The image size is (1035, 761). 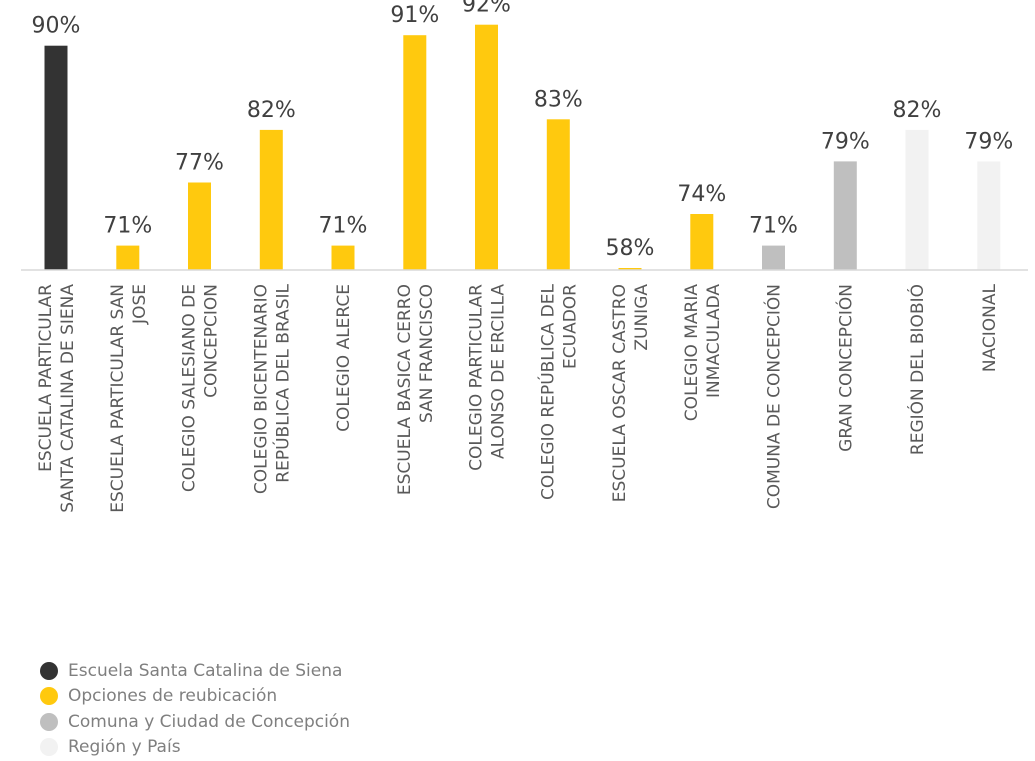 I want to click on category-label-line: ECUADOR, so click(x=570, y=326).